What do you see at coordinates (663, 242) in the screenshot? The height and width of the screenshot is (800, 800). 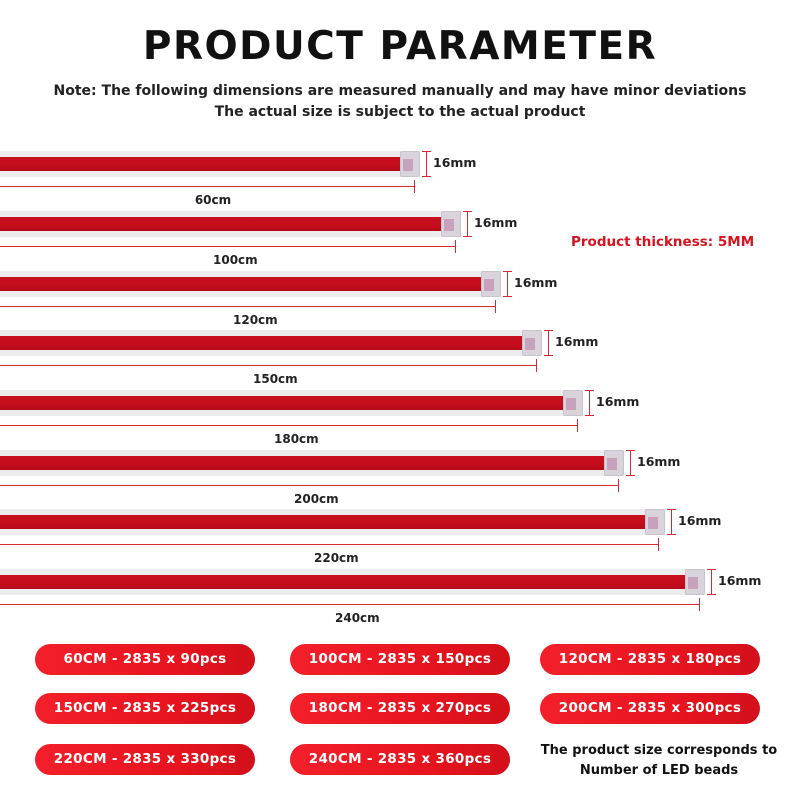 I see `thickness-label: Product thickness: 5MM` at bounding box center [663, 242].